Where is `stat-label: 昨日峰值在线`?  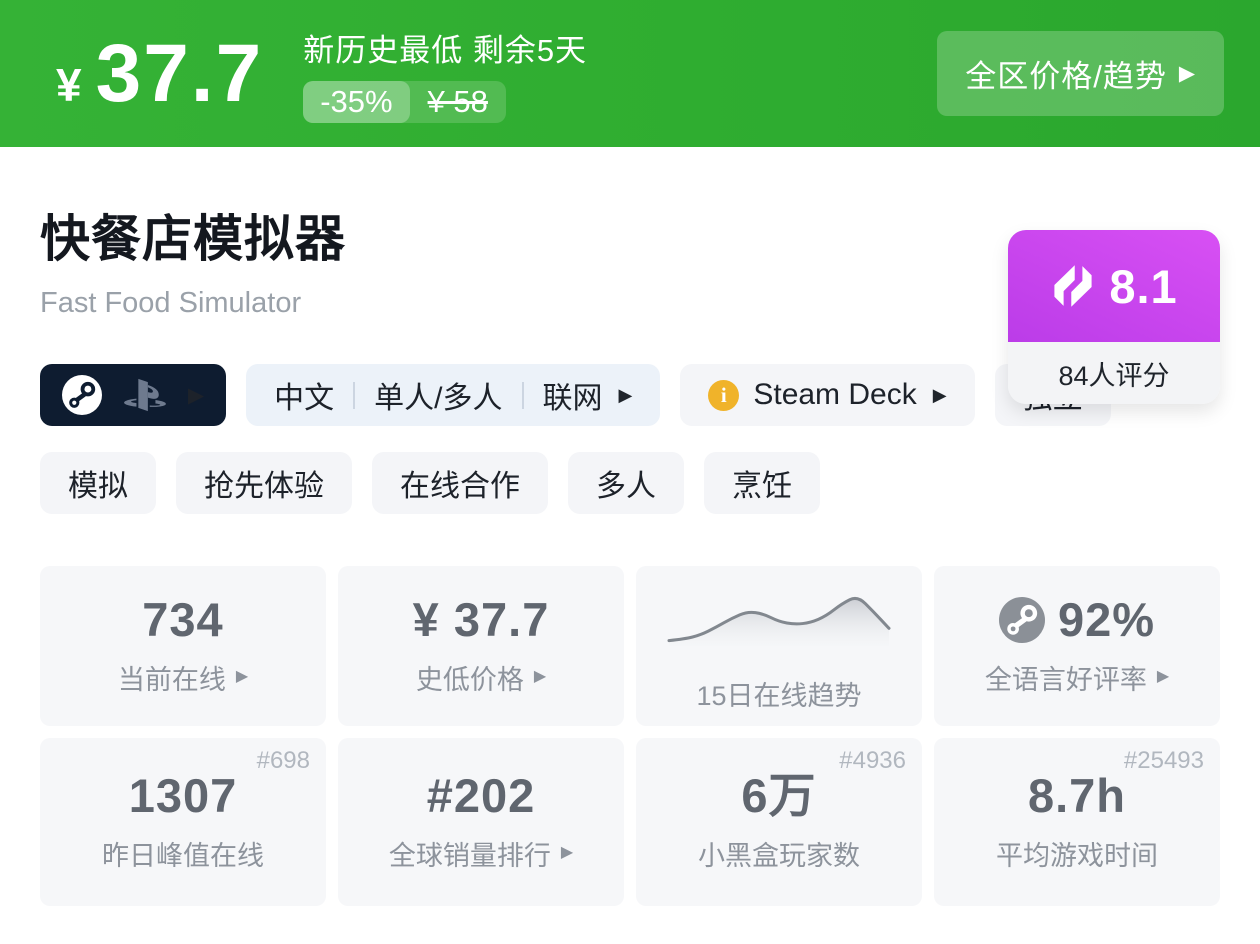
stat-label: 昨日峰值在线 is located at coordinates (183, 855).